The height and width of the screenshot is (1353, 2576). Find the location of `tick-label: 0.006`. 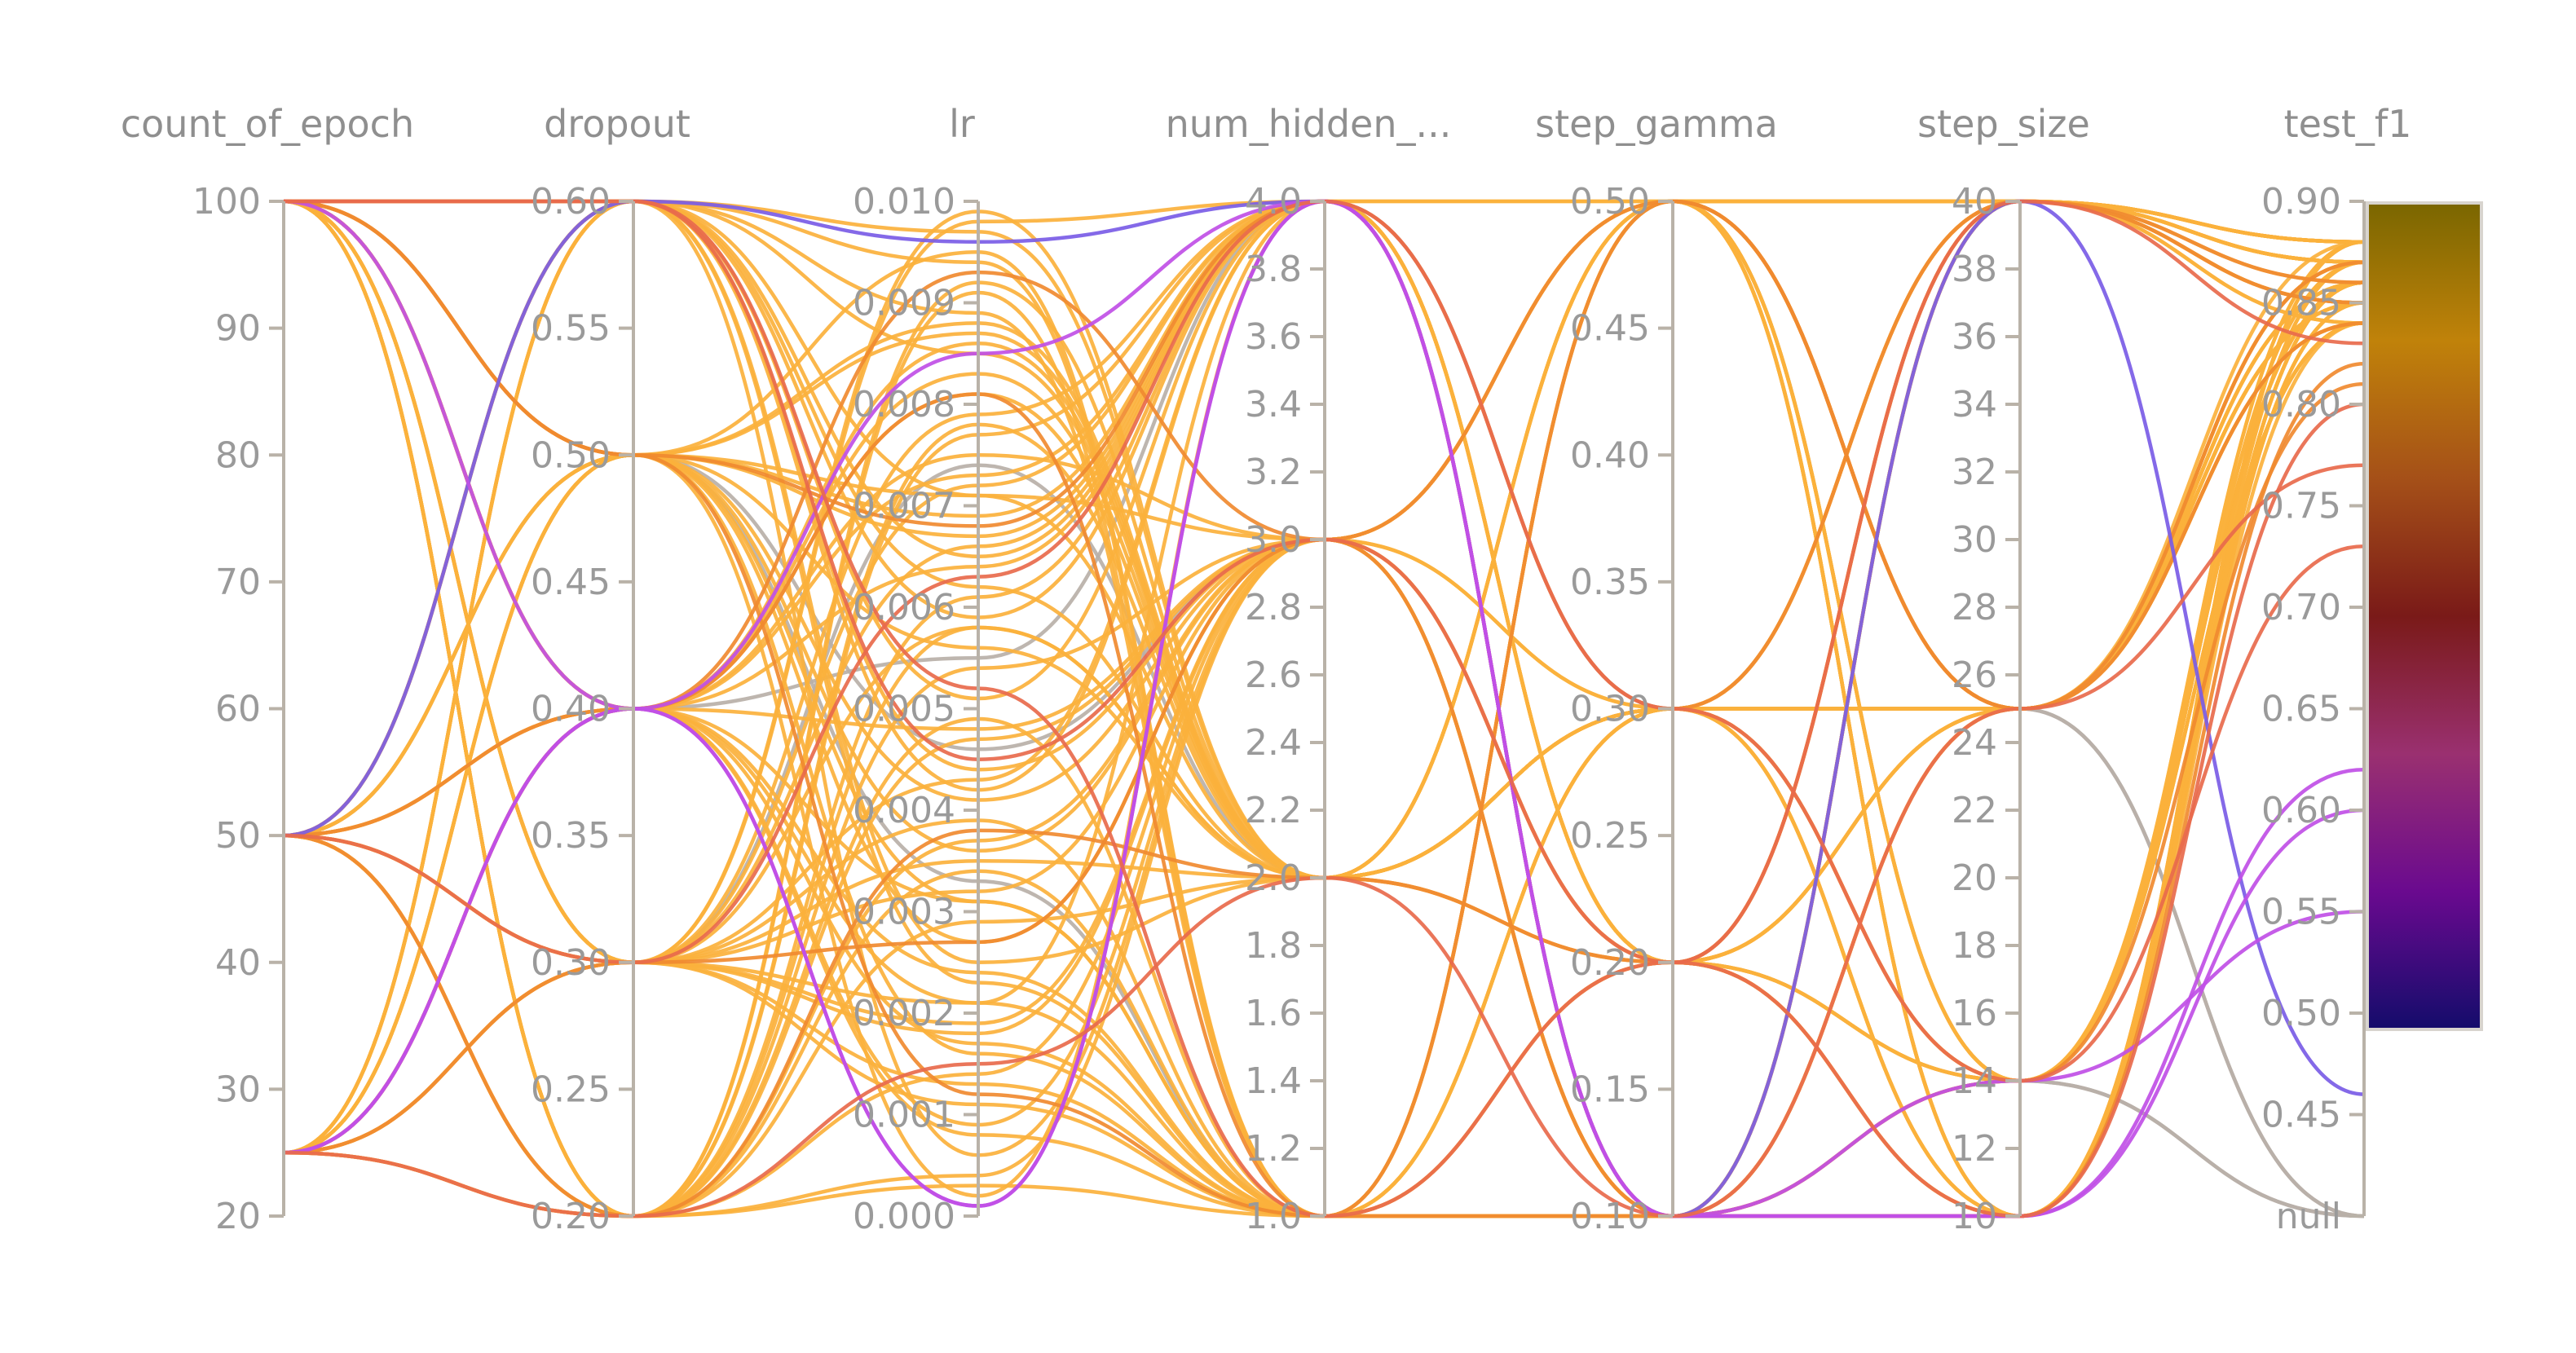

tick-label: 0.006 is located at coordinates (904, 607).